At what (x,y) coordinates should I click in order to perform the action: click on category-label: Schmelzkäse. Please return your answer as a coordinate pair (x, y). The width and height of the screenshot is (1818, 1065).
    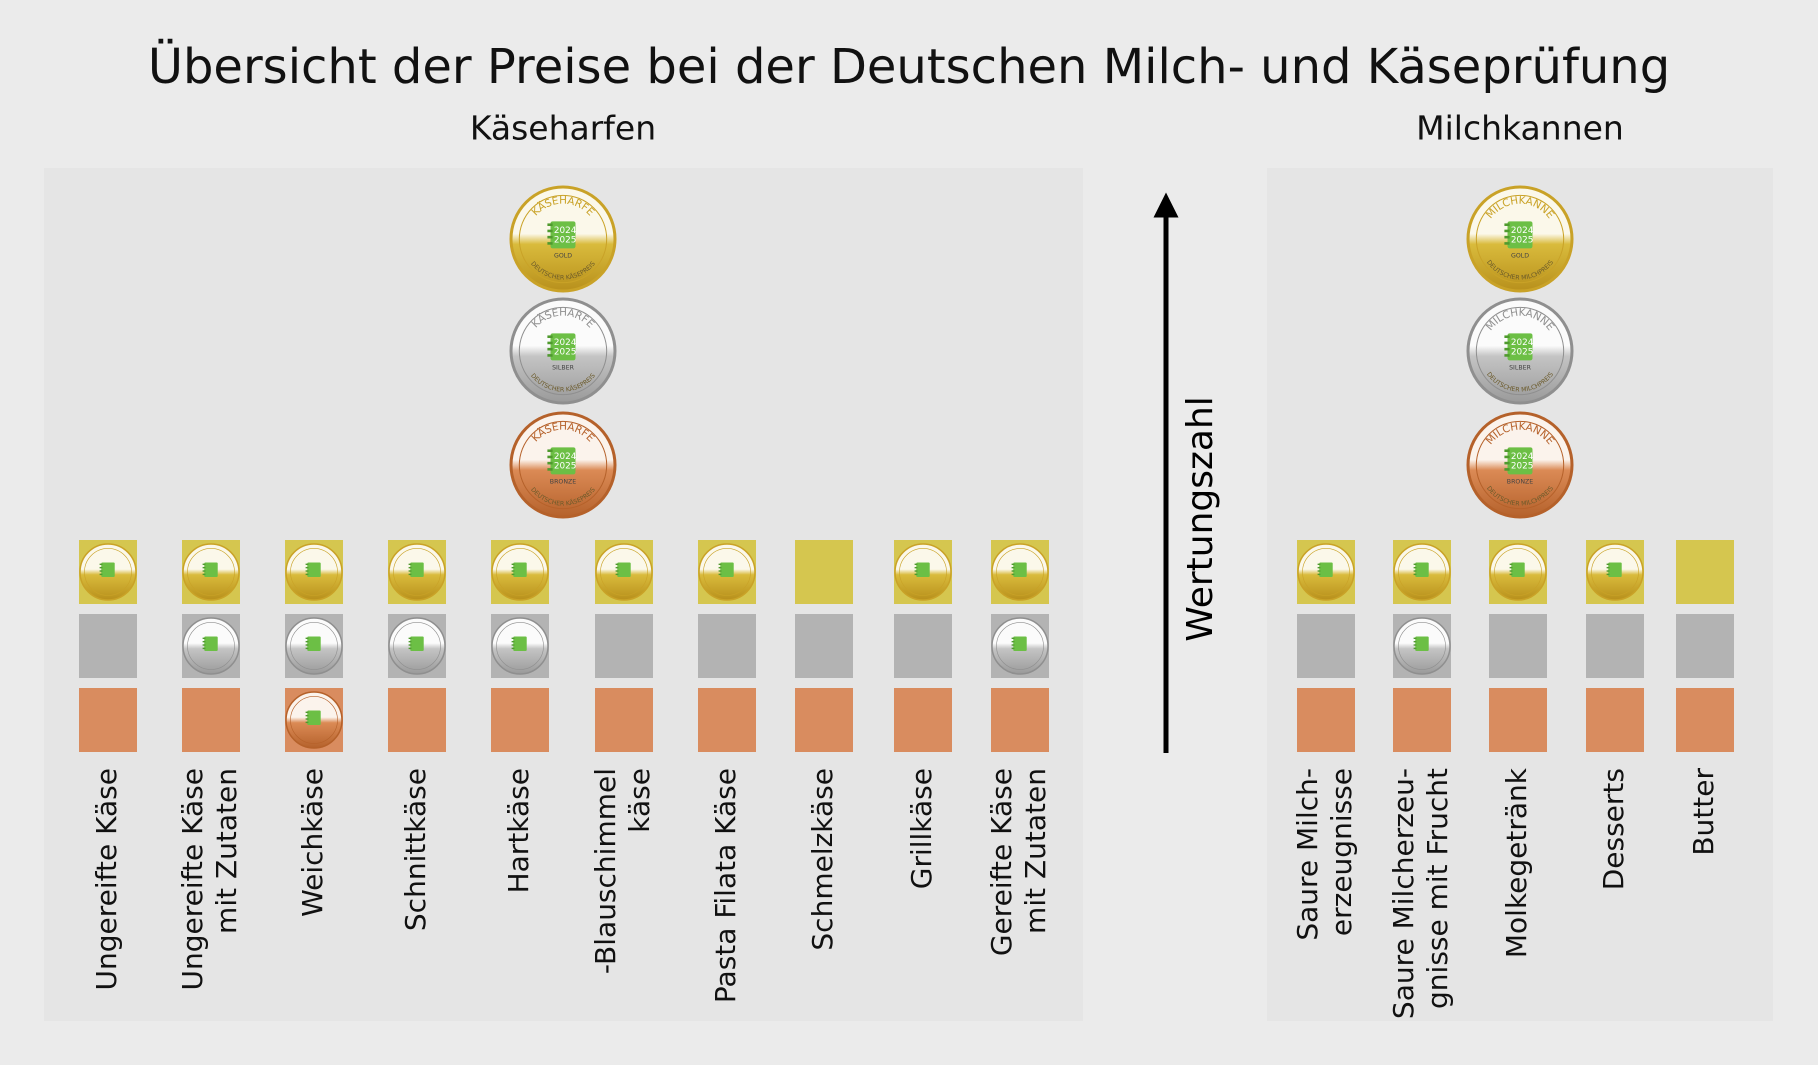
    Looking at the image, I should click on (822, 859).